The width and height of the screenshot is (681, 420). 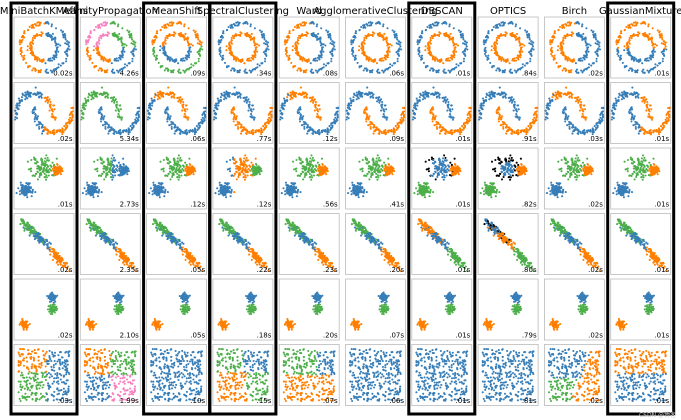 I want to click on runtime-label: 2.73s, so click(x=130, y=205).